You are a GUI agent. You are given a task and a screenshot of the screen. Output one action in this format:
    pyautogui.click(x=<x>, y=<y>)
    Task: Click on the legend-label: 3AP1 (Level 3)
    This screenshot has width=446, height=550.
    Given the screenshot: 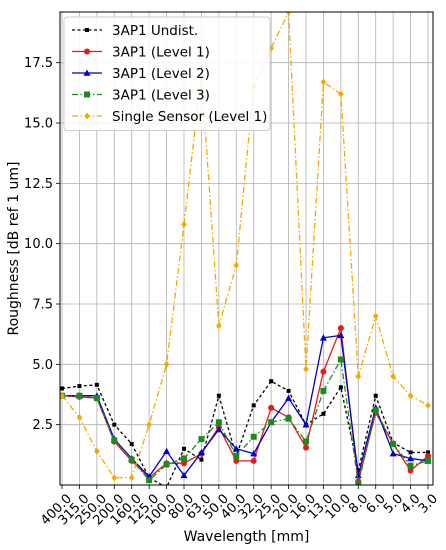 What is the action you would take?
    pyautogui.click(x=161, y=96)
    